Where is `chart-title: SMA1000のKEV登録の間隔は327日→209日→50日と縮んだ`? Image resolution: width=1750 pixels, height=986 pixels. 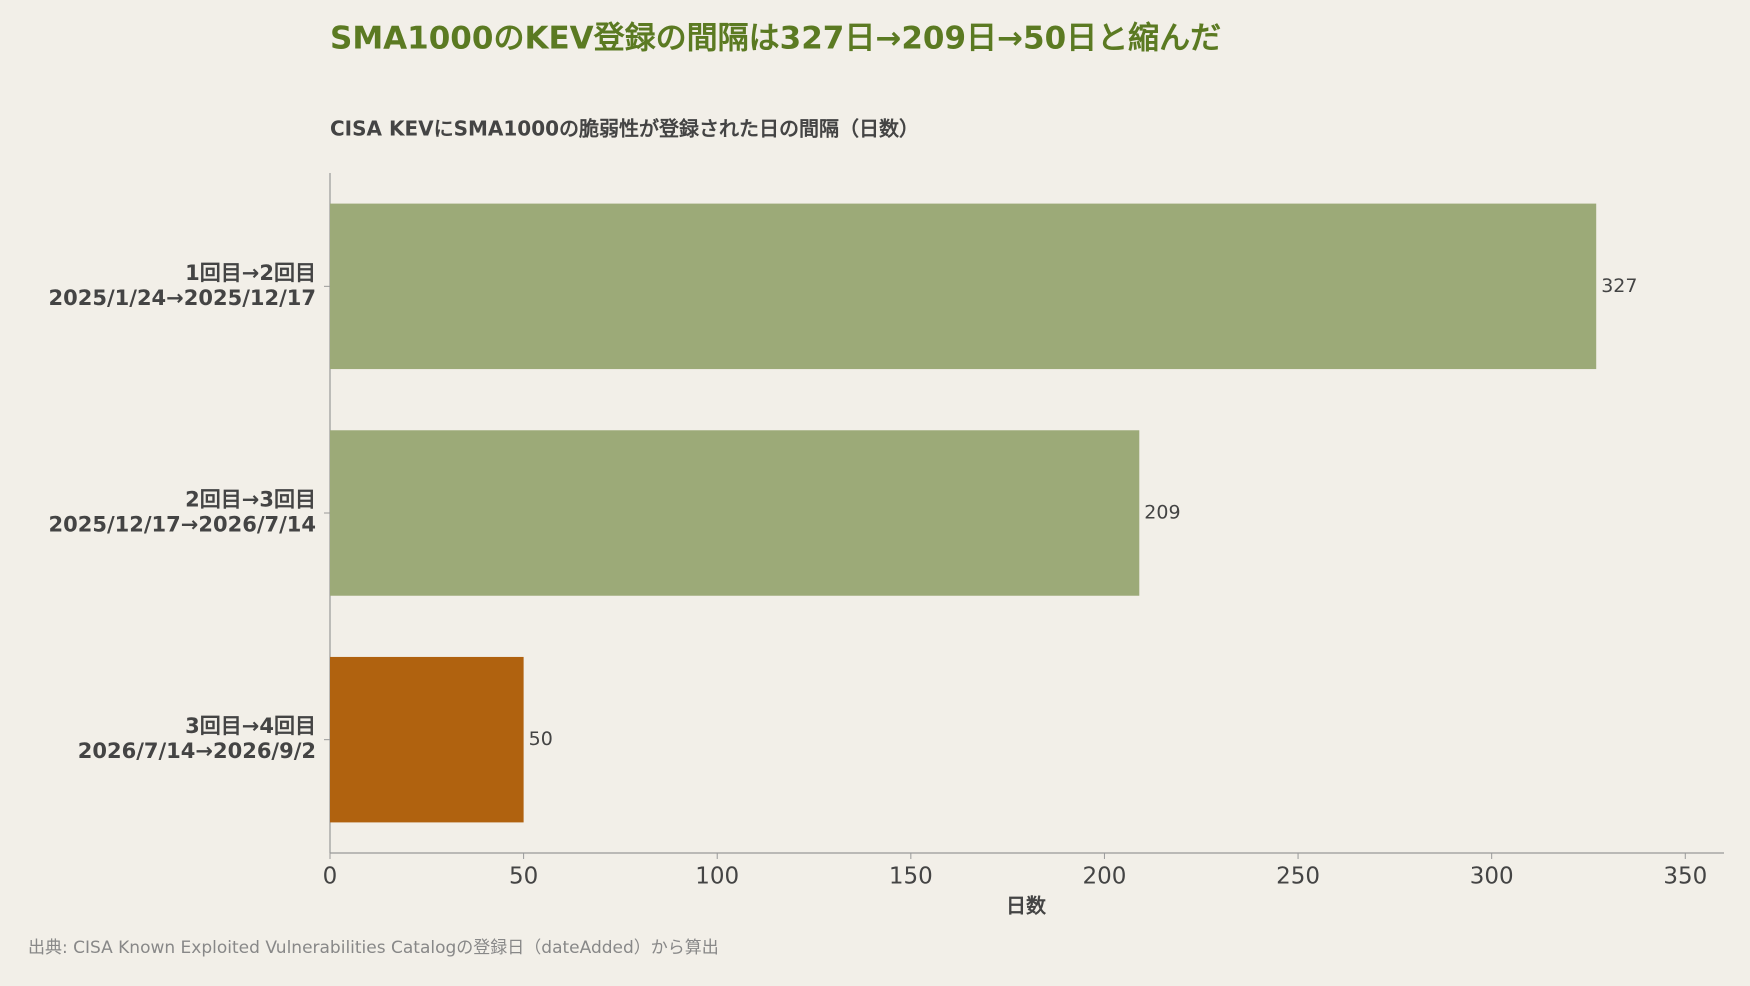
chart-title: SMA1000のKEV登録の間隔は327日→209日→50日と縮んだ is located at coordinates (775, 39).